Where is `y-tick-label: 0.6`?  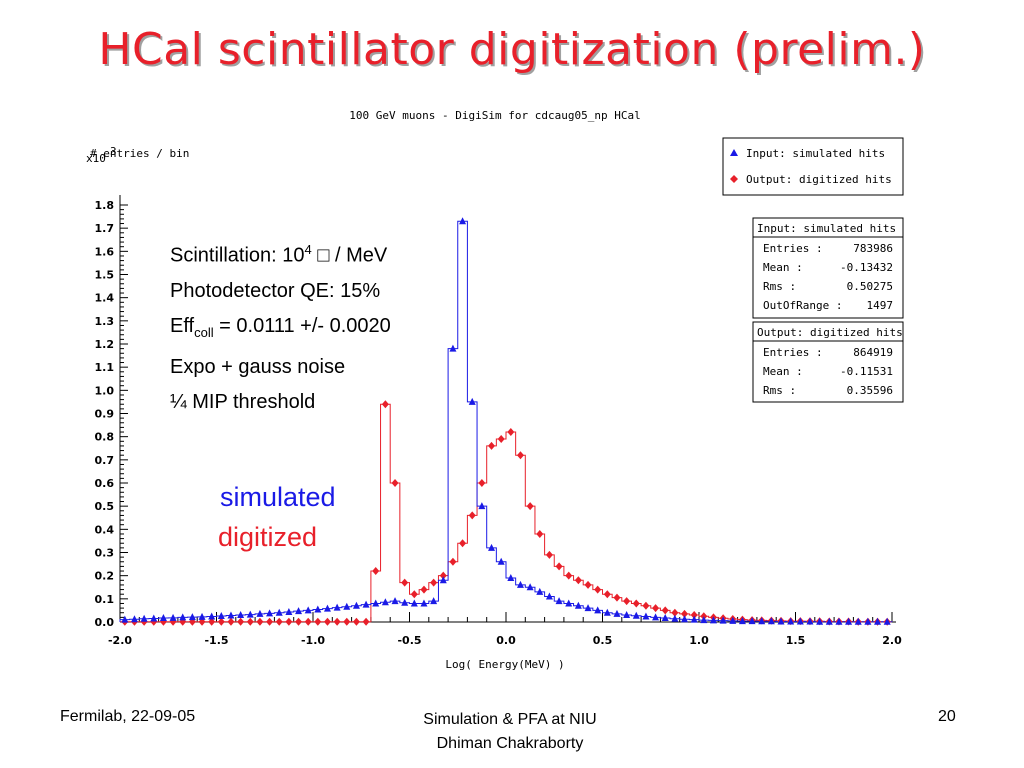 y-tick-label: 0.6 is located at coordinates (105, 483).